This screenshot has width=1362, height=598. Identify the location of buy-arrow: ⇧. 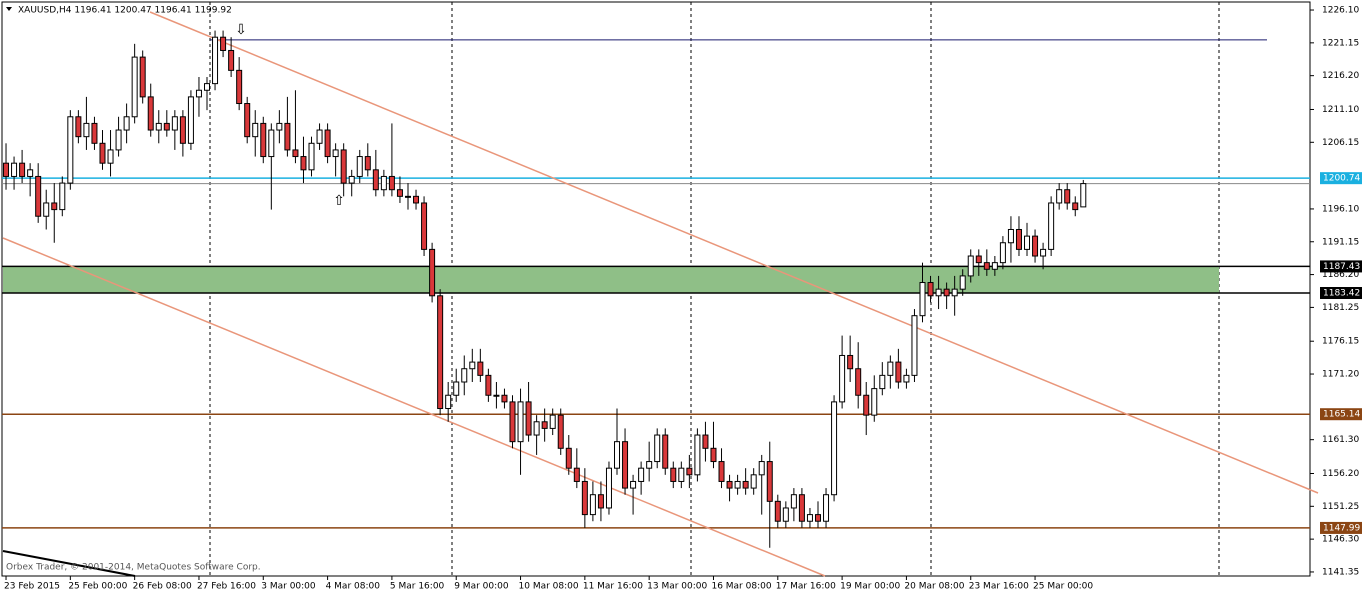
(339, 201).